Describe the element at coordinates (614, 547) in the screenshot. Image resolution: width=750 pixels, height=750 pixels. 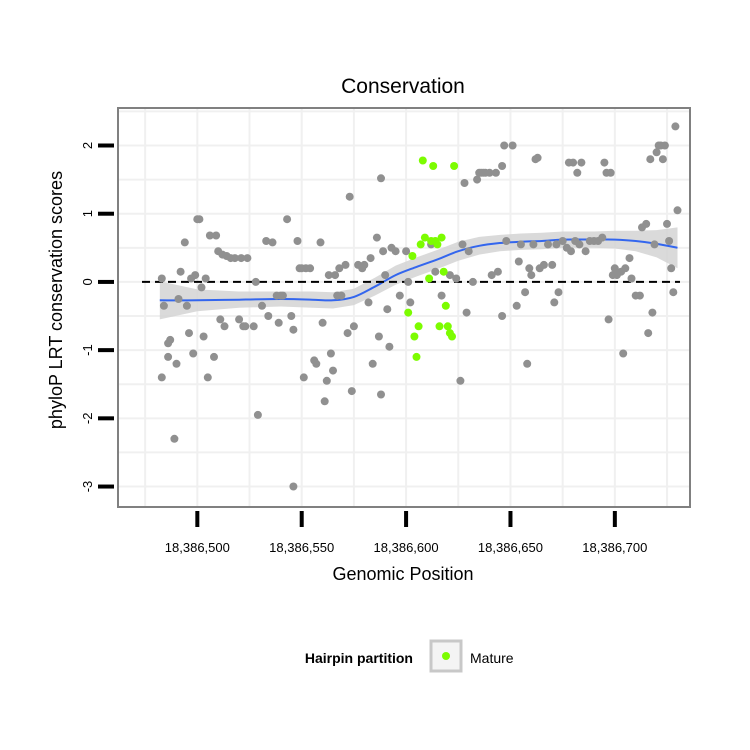
I see `x-tick-label: 18,386,700` at that location.